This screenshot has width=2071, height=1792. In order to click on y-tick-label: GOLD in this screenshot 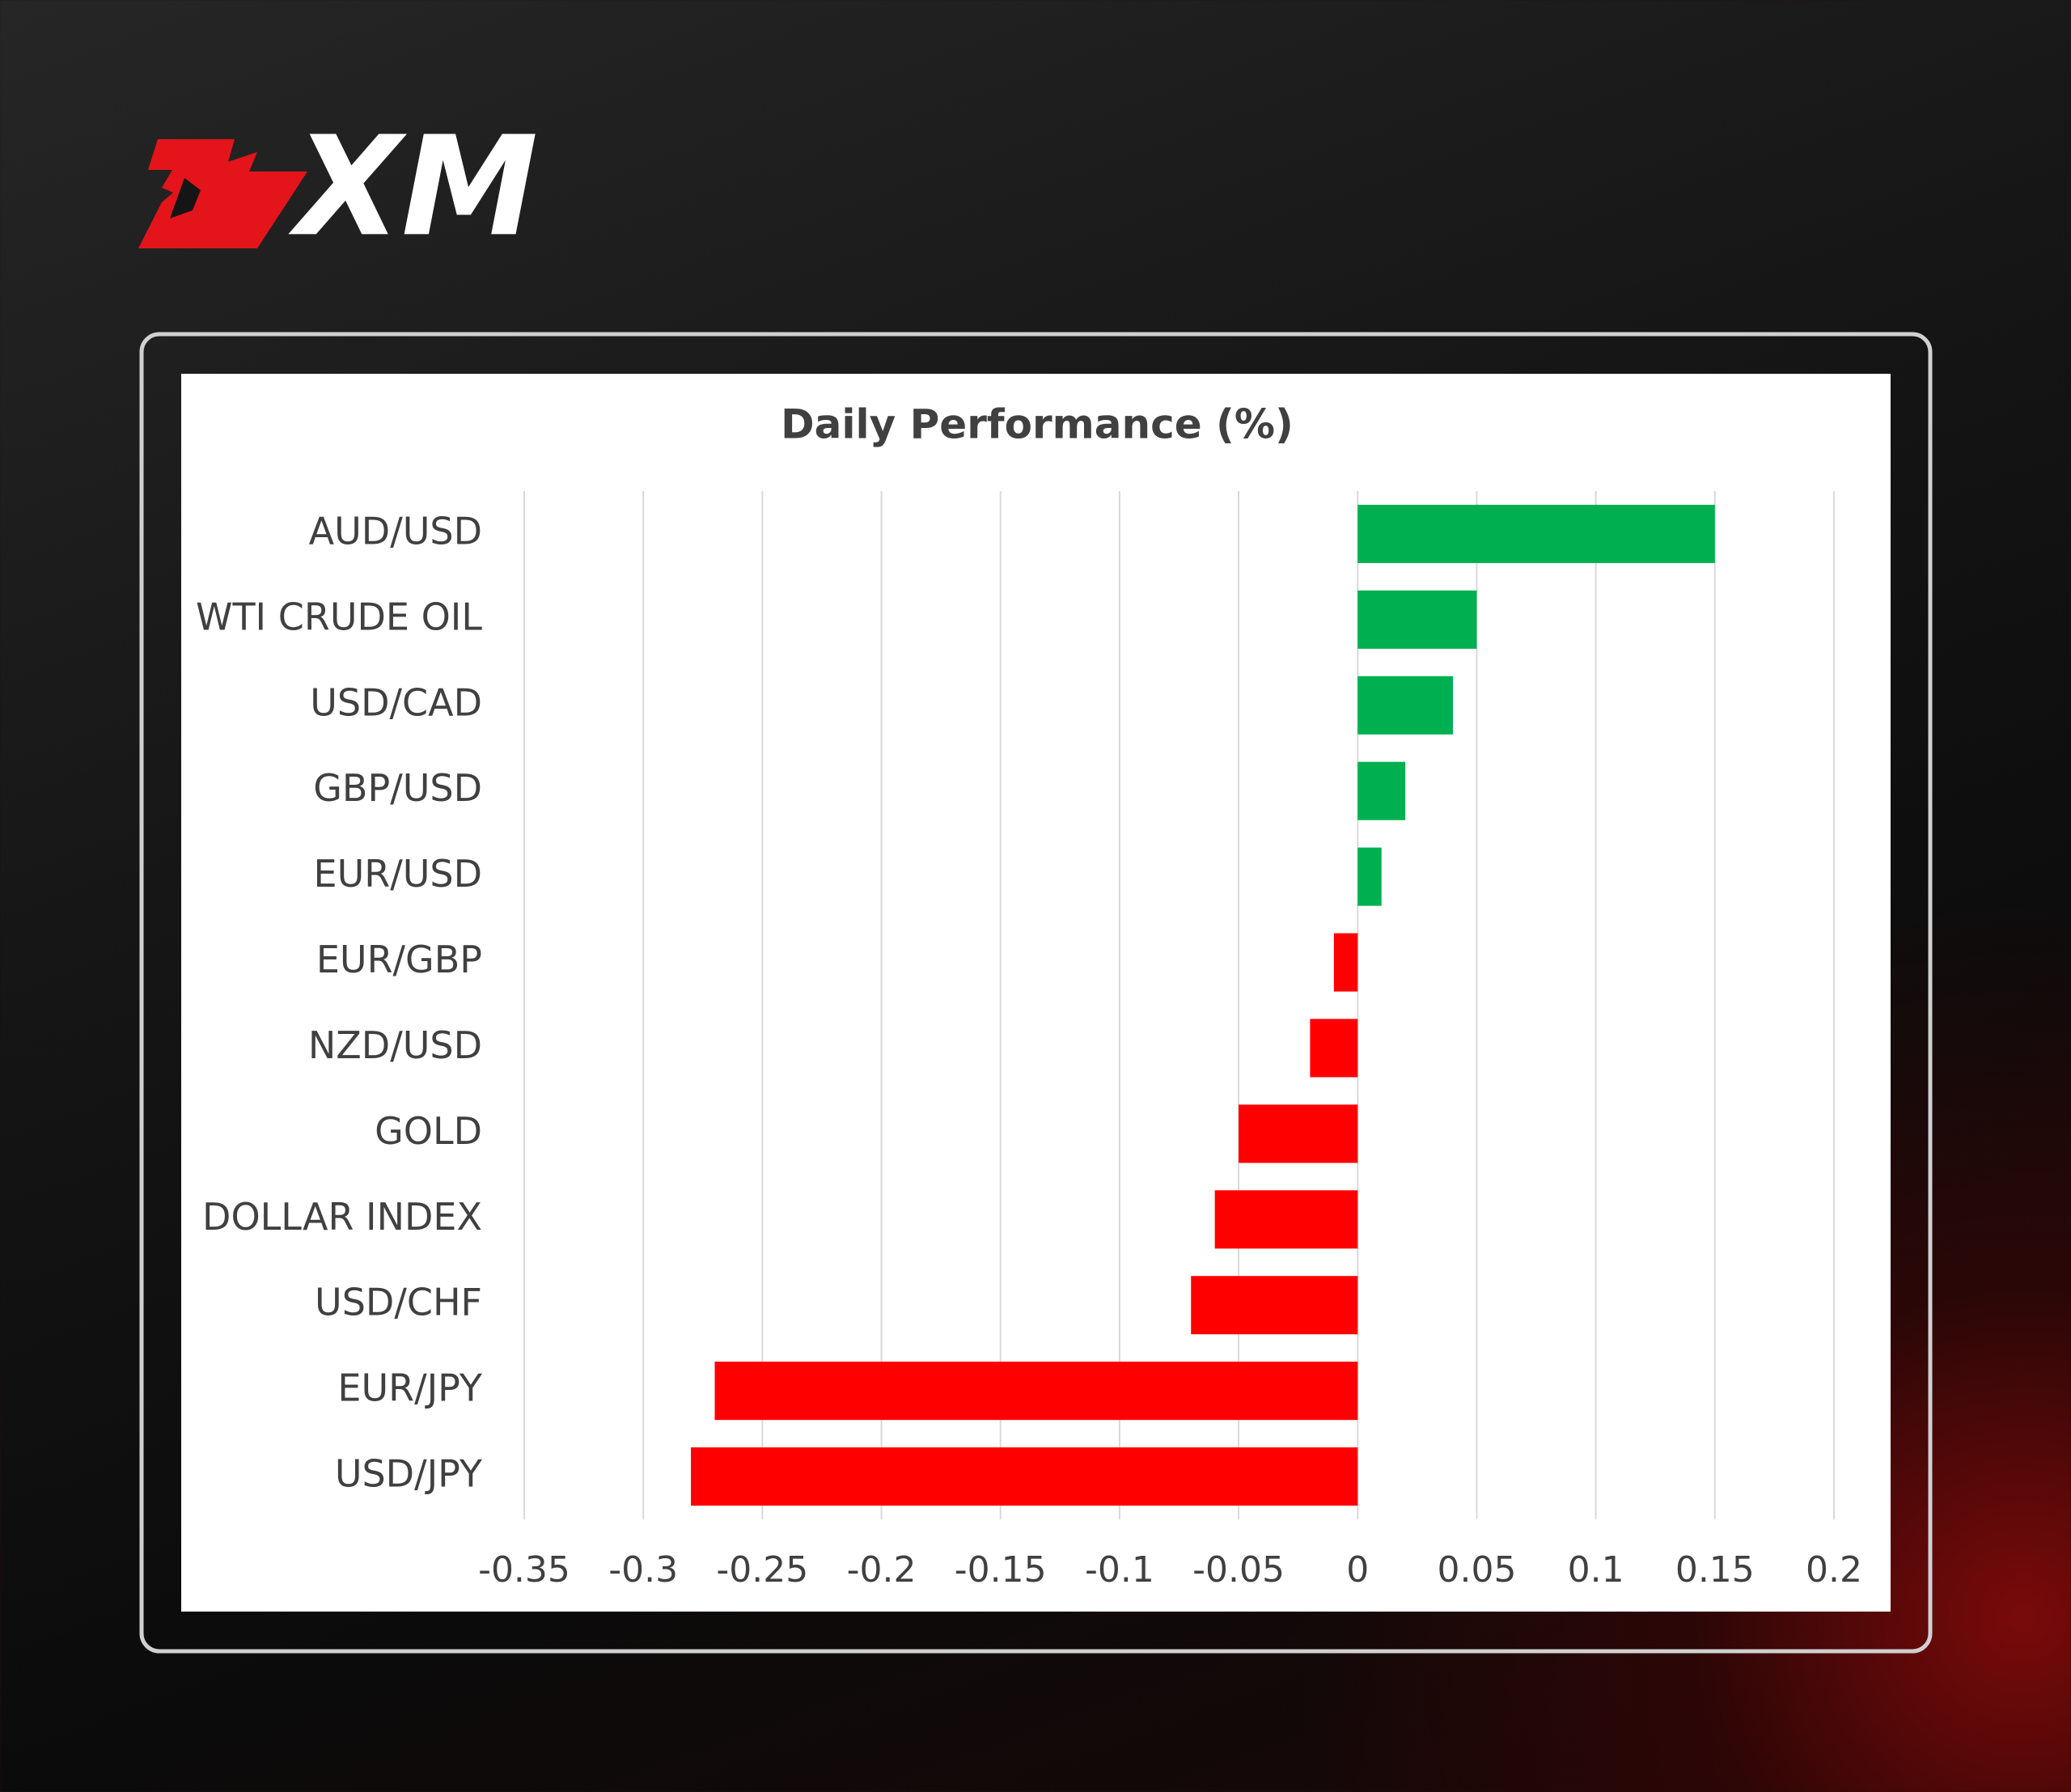, I will do `click(428, 1131)`.